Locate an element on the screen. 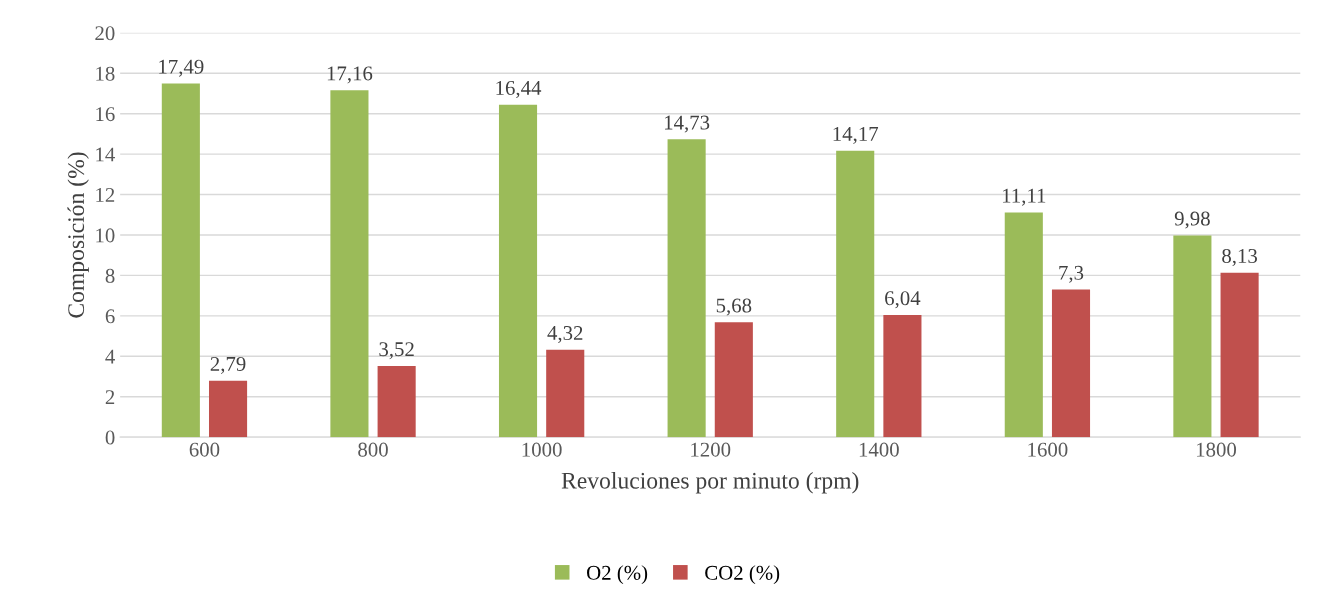 This screenshot has height=608, width=1335. x-tick-label: 1800 is located at coordinates (1216, 449).